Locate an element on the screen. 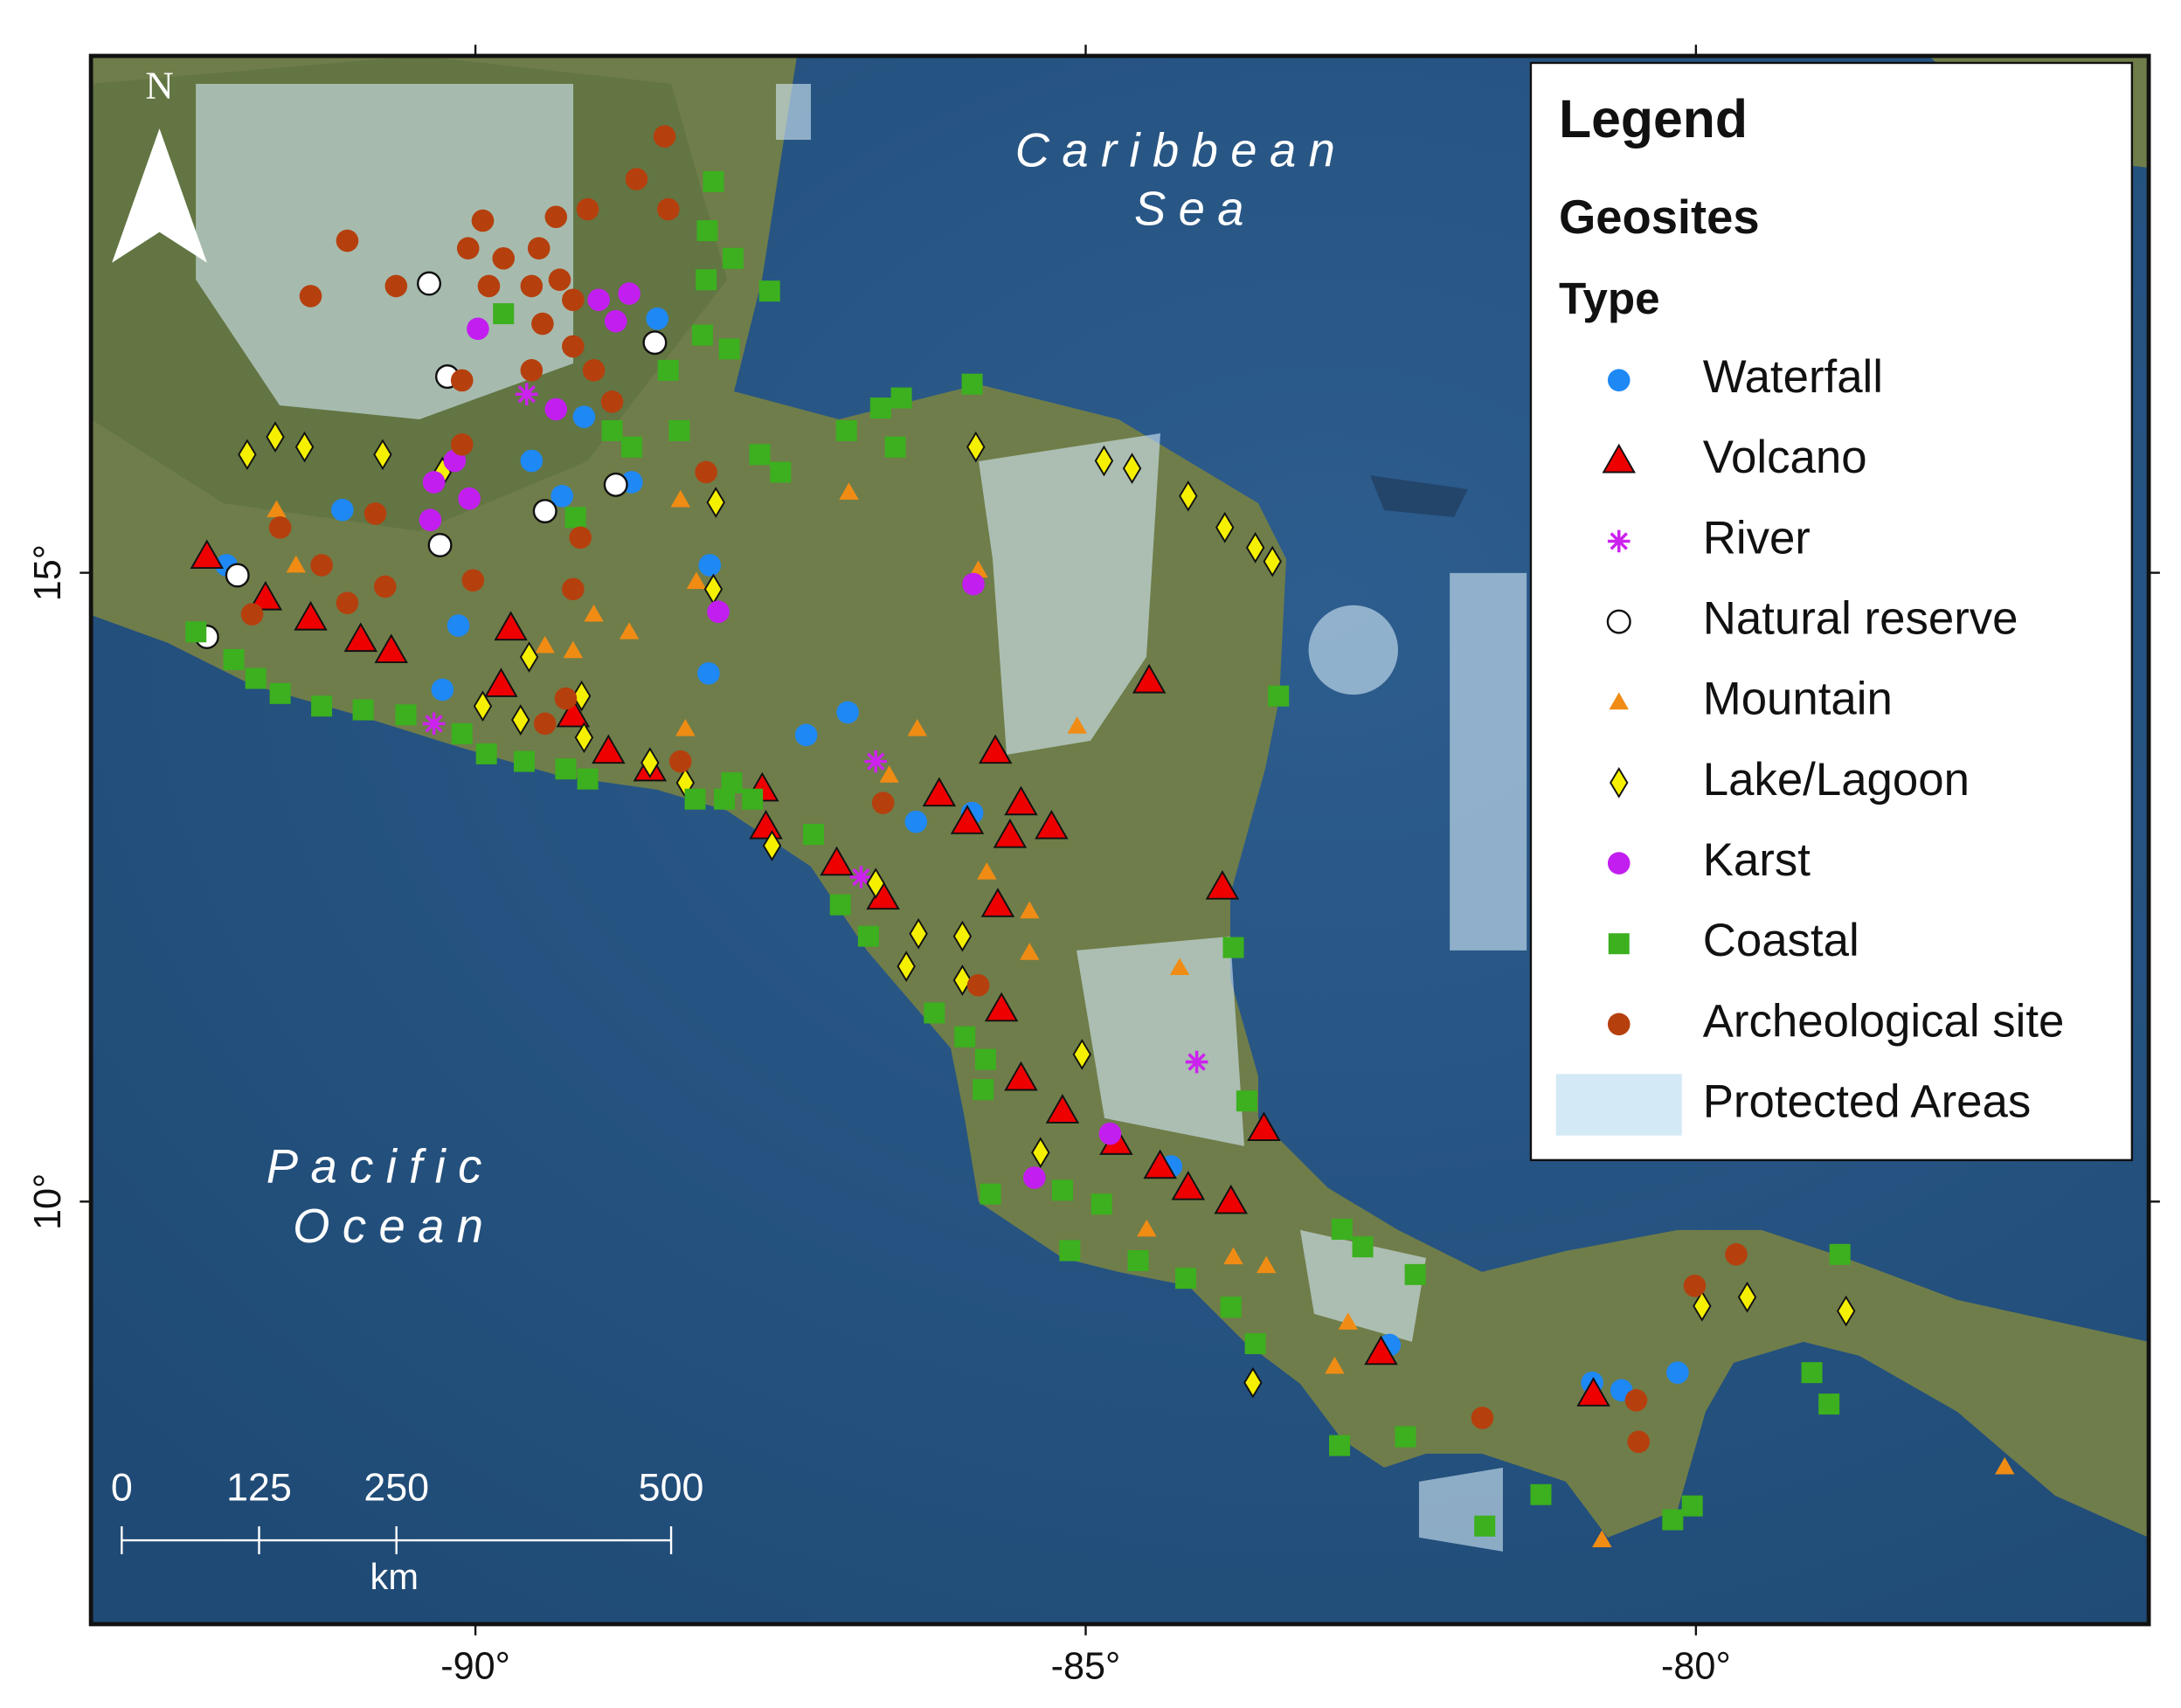 The height and width of the screenshot is (1708, 2181). legend-label: Waterfall is located at coordinates (1793, 377).